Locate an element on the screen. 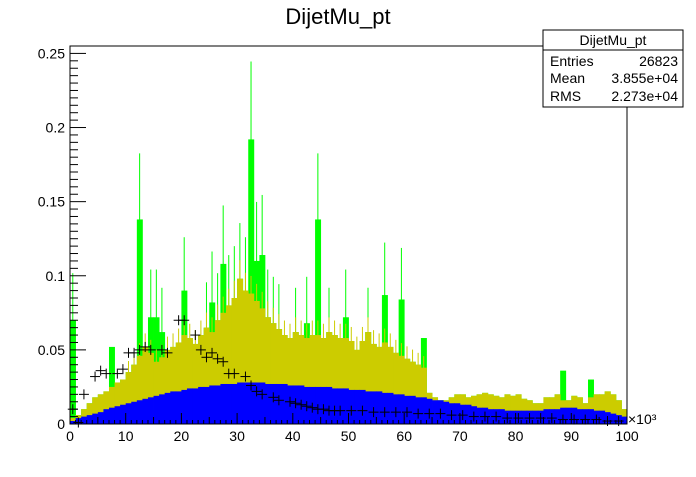  y-tick-label: 0.1 is located at coordinates (56, 276).